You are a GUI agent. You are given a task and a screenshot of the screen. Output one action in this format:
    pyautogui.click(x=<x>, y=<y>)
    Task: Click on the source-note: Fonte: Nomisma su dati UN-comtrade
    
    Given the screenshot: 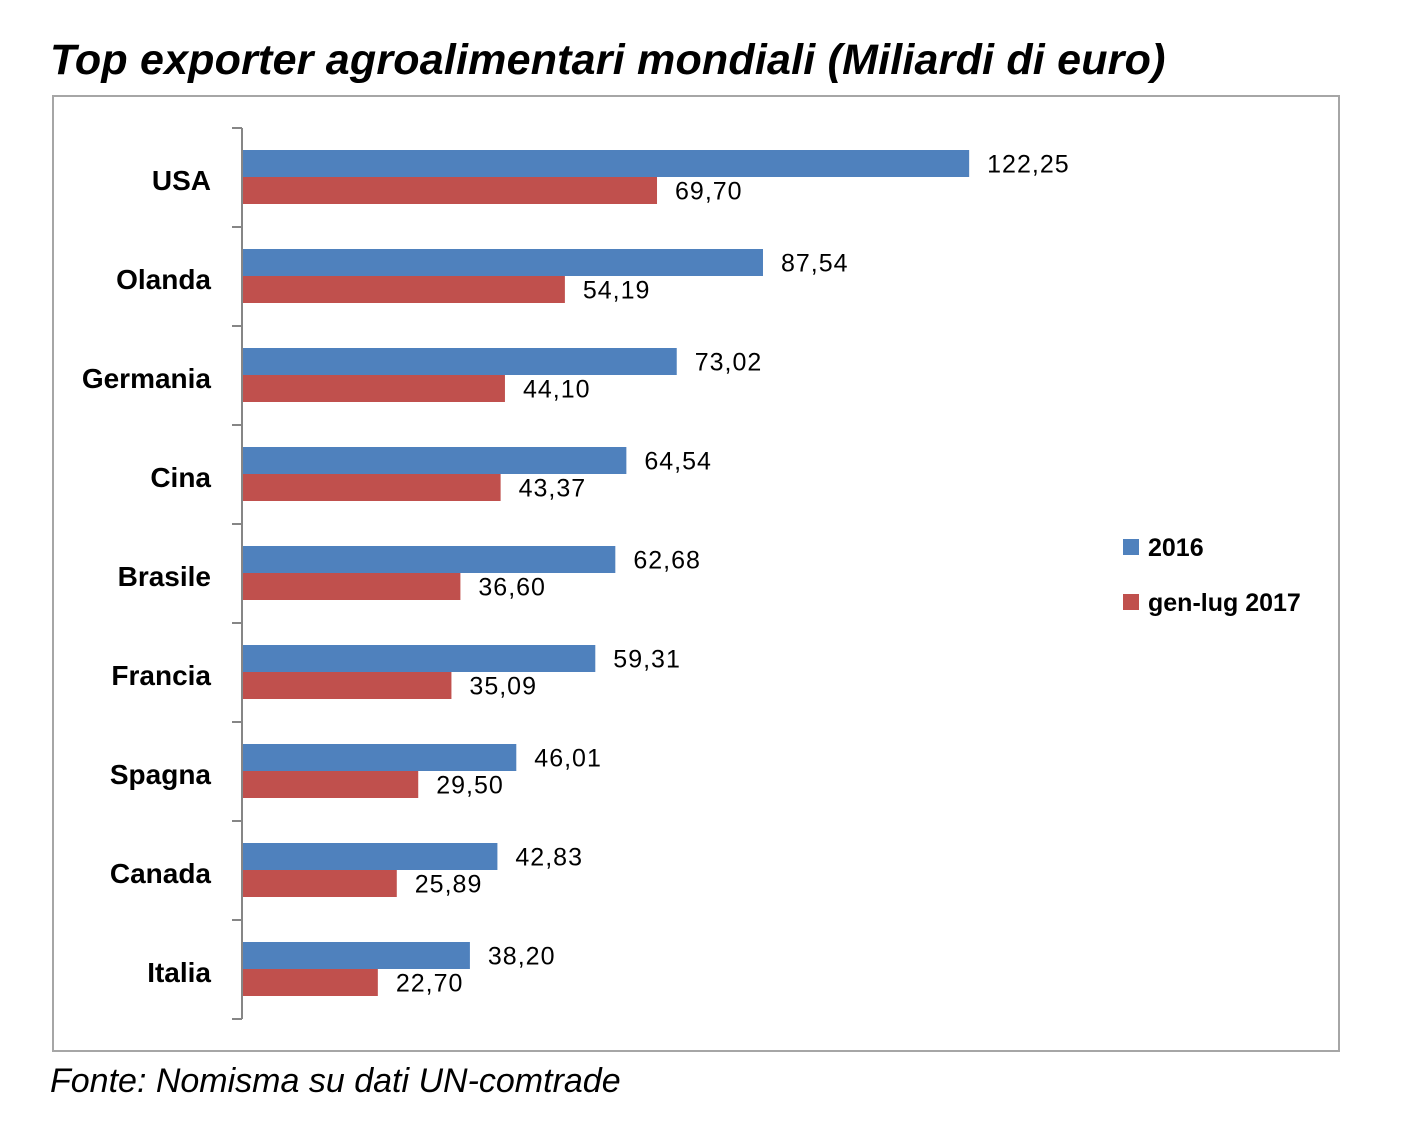 What is the action you would take?
    pyautogui.click(x=335, y=1081)
    